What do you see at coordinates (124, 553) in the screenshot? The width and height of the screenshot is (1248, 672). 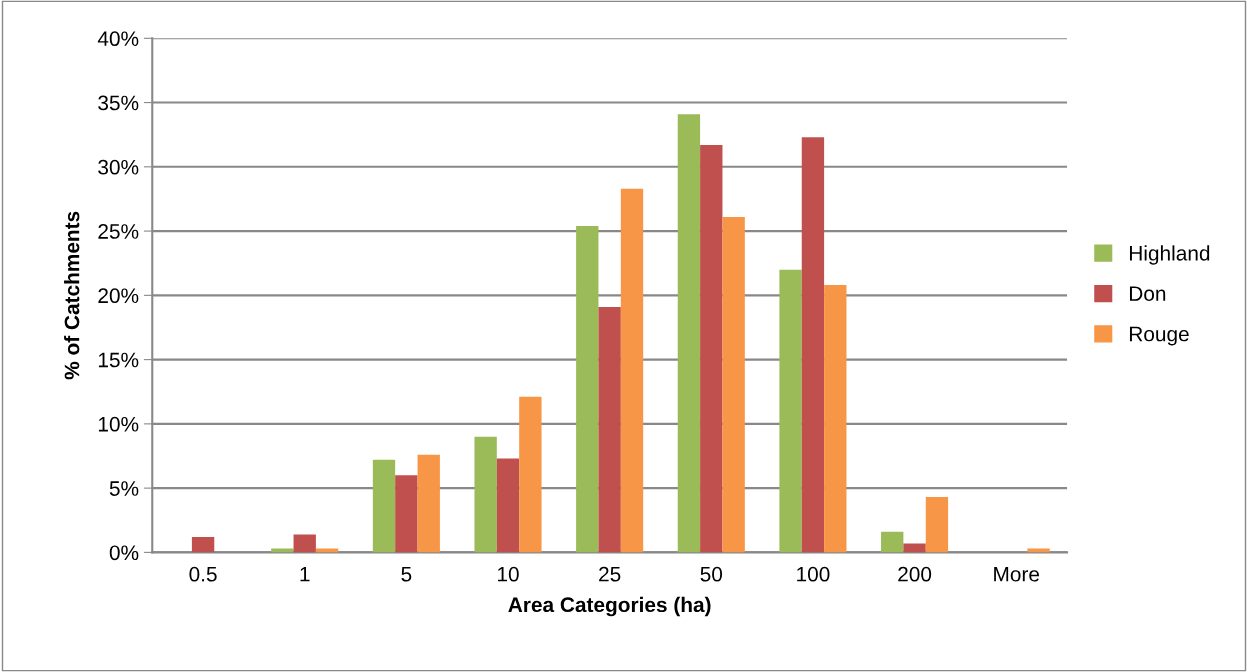 I see `y-tick-label: 0%` at bounding box center [124, 553].